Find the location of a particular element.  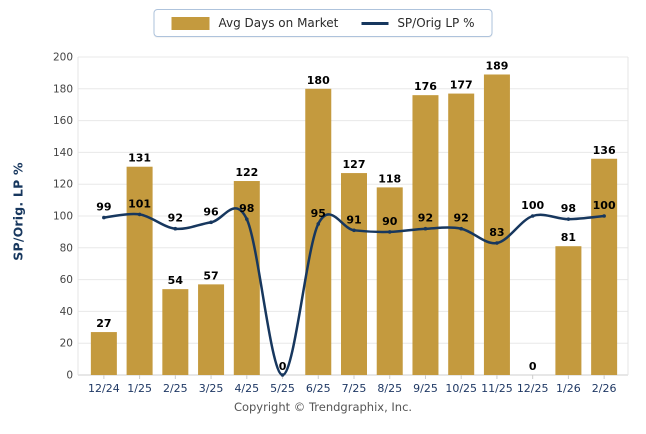

y-tick-label: 80 is located at coordinates (66, 248).